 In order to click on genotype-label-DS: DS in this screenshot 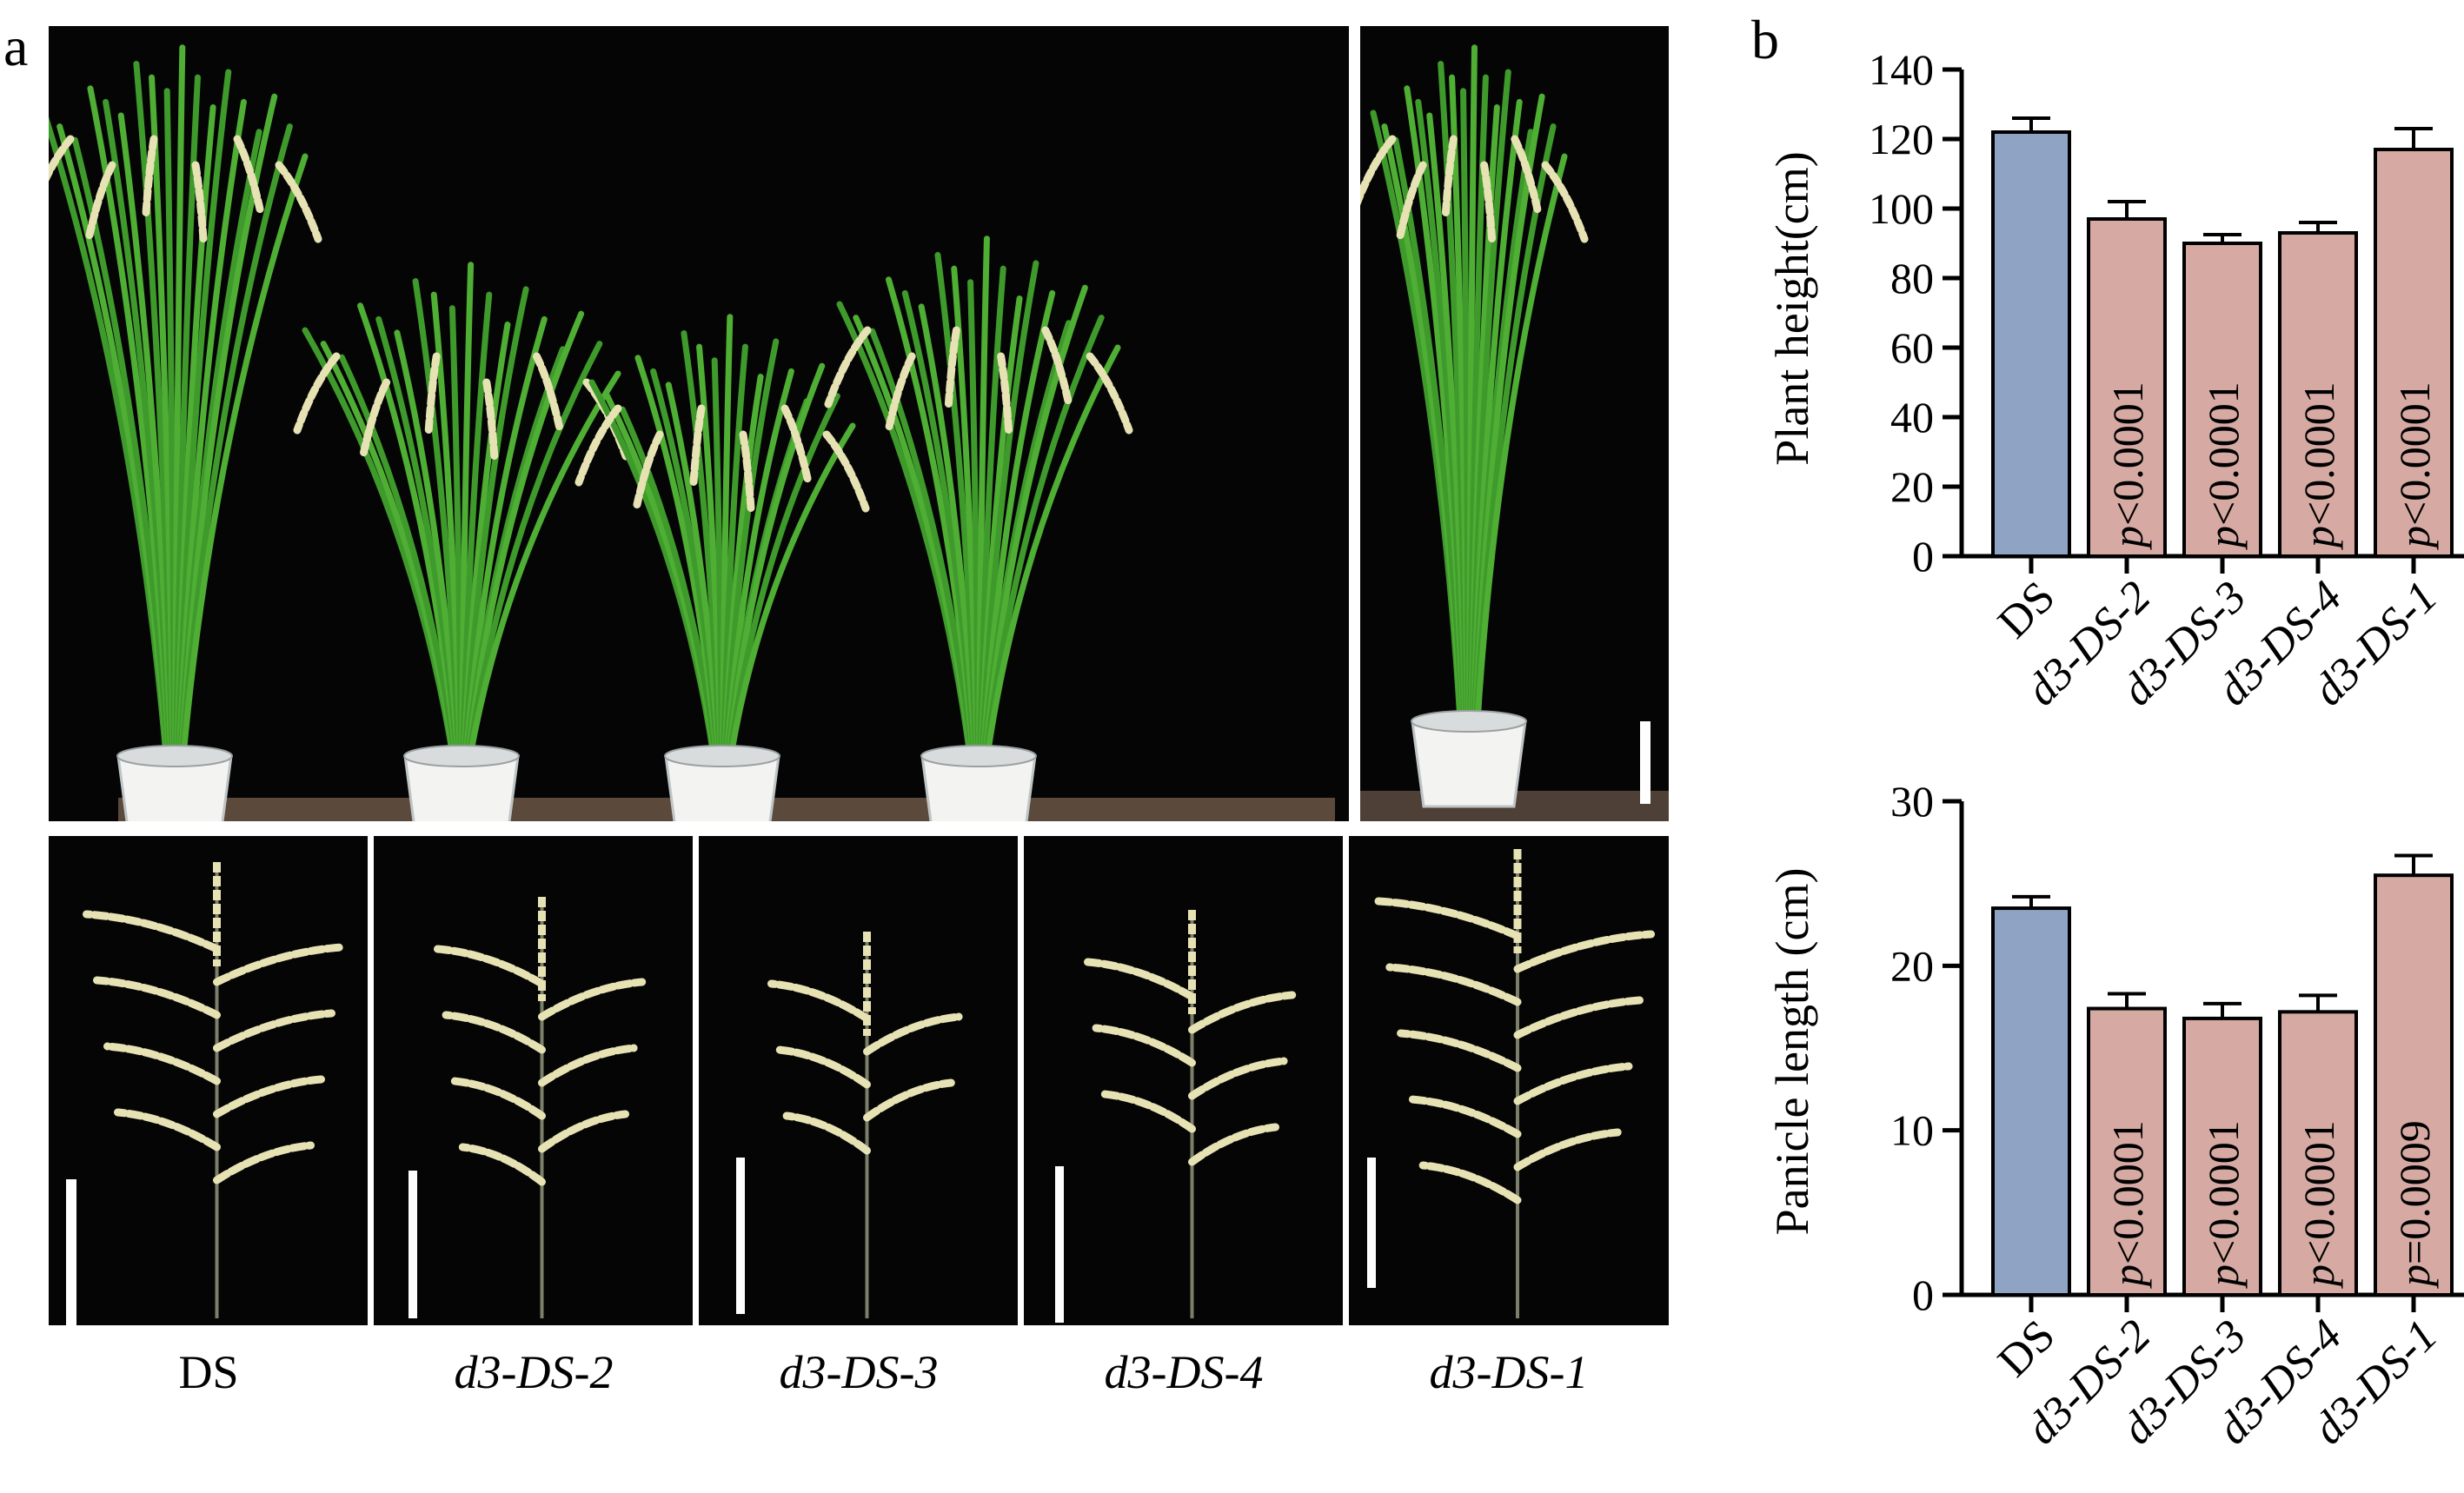, I will do `click(209, 1372)`.